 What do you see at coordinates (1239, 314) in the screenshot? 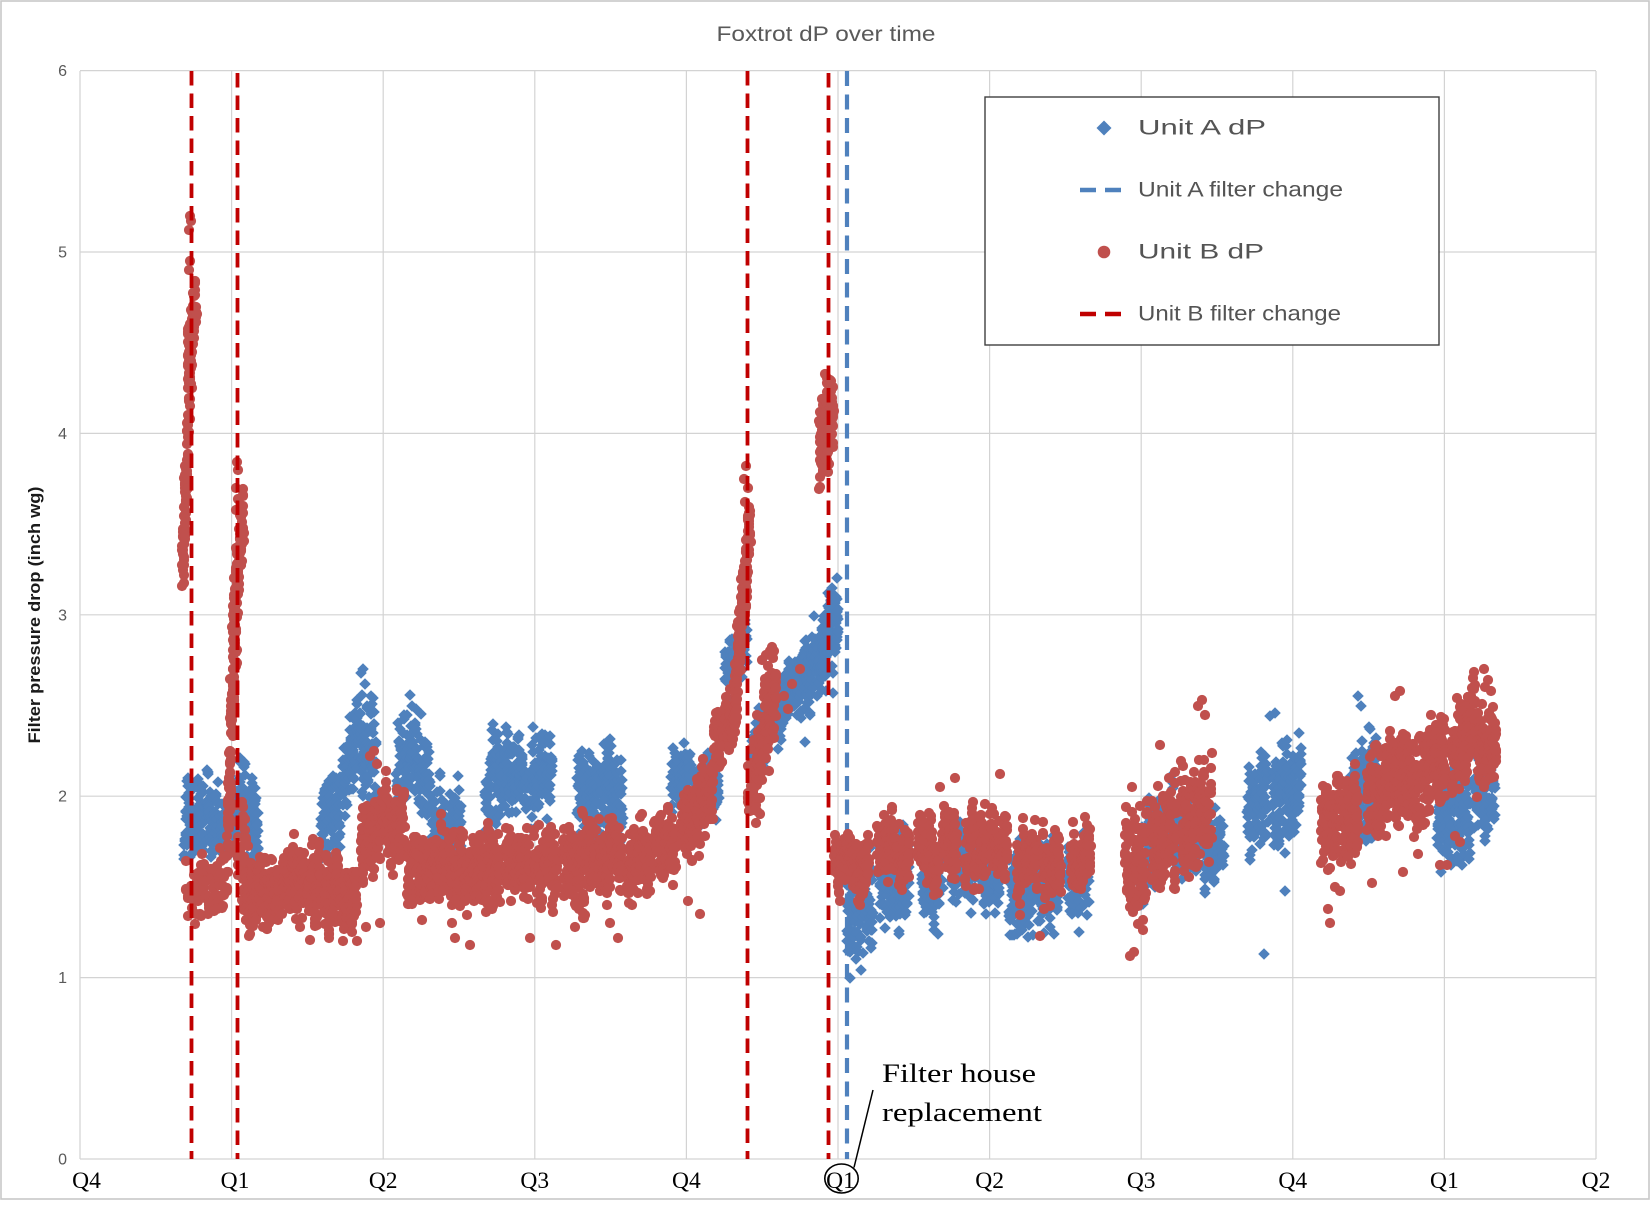
I see `svg-text: Unit B filter change` at bounding box center [1239, 314].